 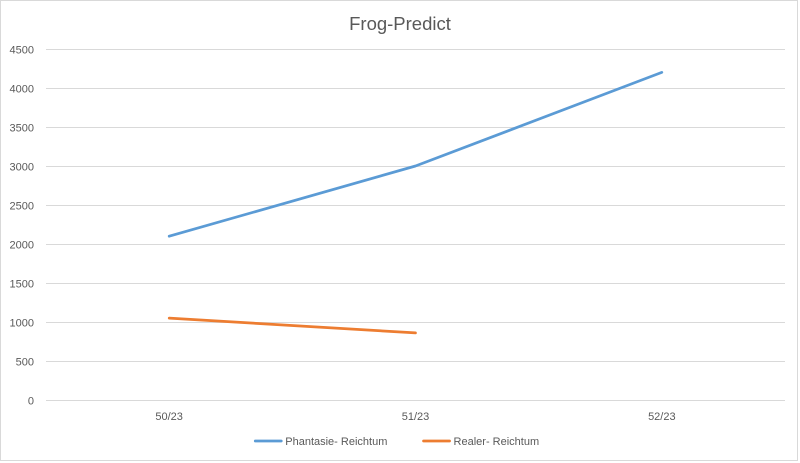 I want to click on y-axis: 0 500 1000 1500 2000 2500 3000 3500 4000 4500, so click(x=22, y=226).